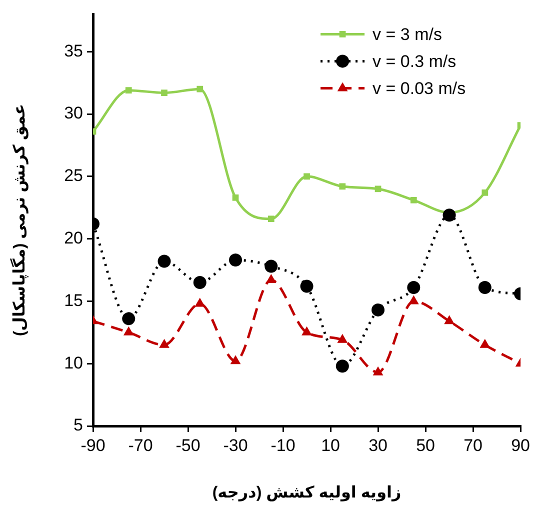 Image resolution: width=534 pixels, height=506 pixels. What do you see at coordinates (520, 445) in the screenshot?
I see `x-tick-label: 90` at bounding box center [520, 445].